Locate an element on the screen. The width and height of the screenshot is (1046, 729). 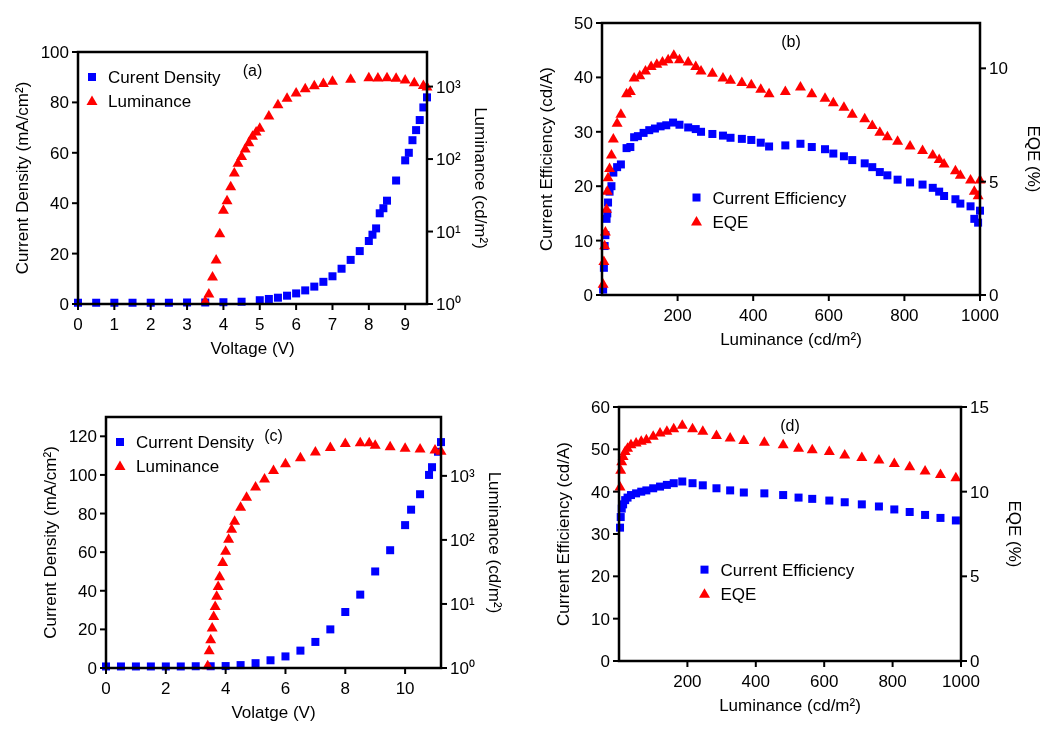
y2-tick-label: 15 is located at coordinates (979, 407).